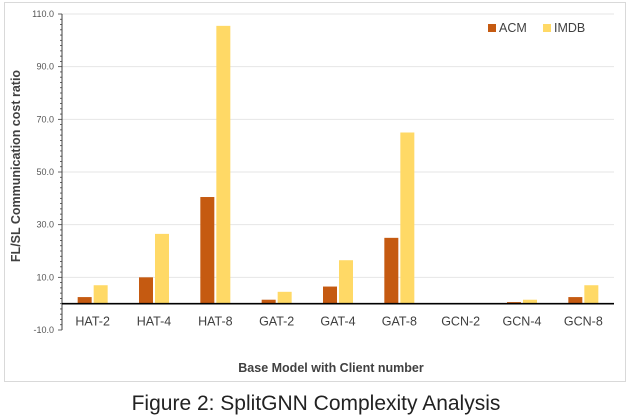 The height and width of the screenshot is (418, 632). I want to click on y-axis: -10.0 10.0 30.0 50.0 70.0 90.0 110.0, so click(47, 172).